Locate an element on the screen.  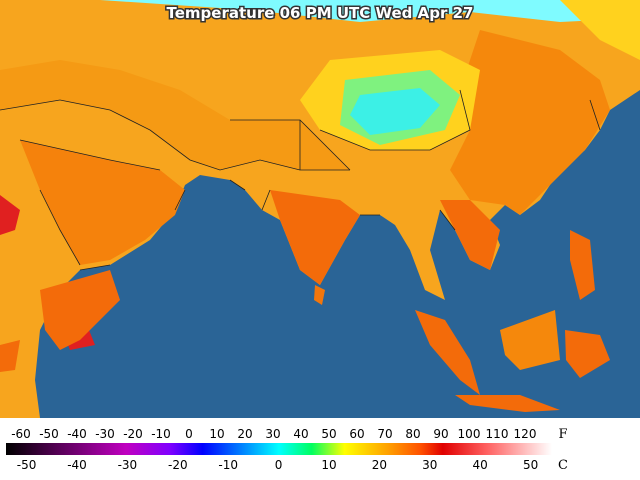
fahrenheit-tick: 120 is located at coordinates (525, 434).